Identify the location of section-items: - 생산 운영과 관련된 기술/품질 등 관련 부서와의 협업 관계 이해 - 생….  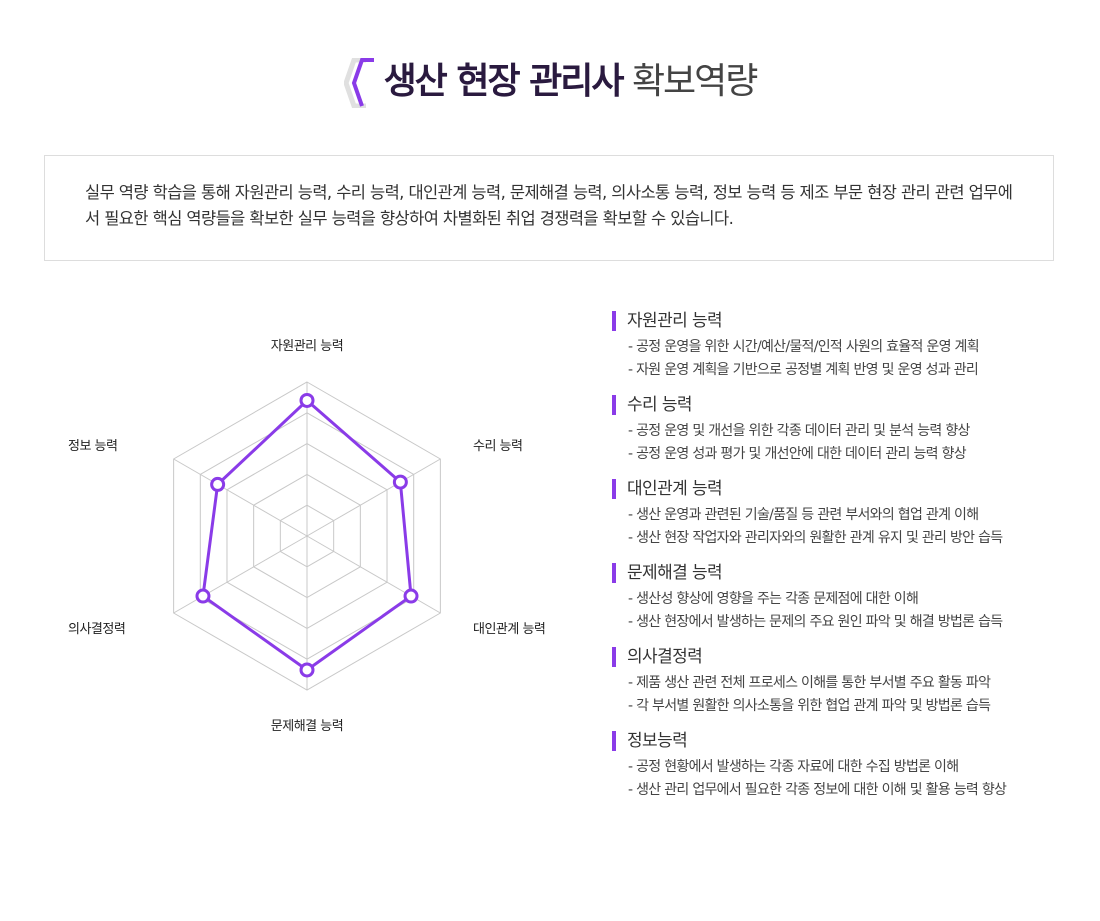
(852, 527).